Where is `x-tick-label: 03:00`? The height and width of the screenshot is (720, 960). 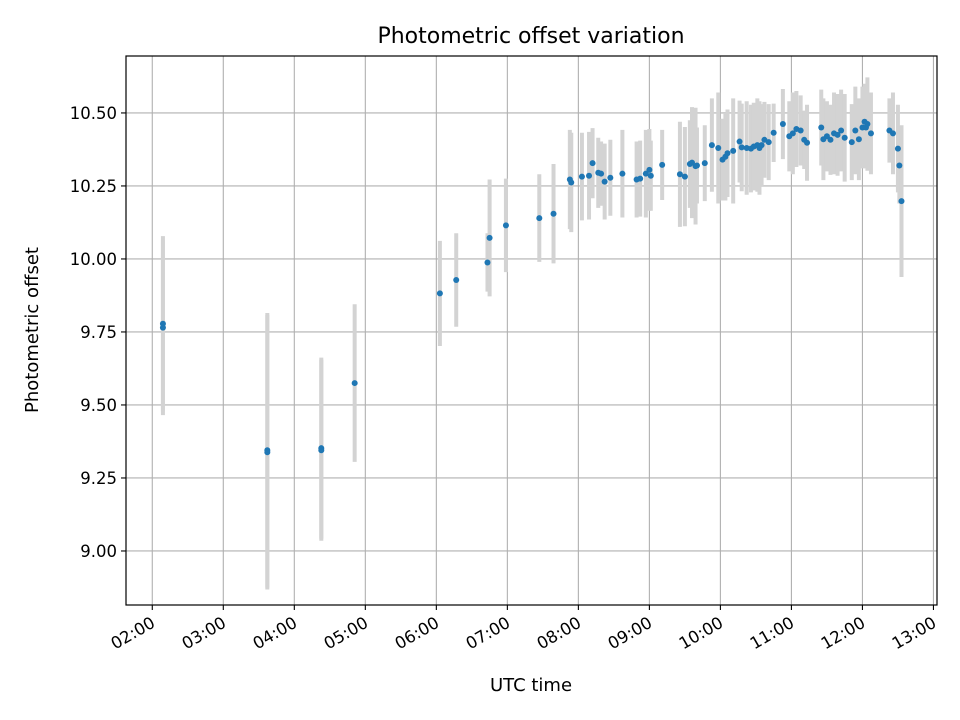 x-tick-label: 03:00 is located at coordinates (204, 633).